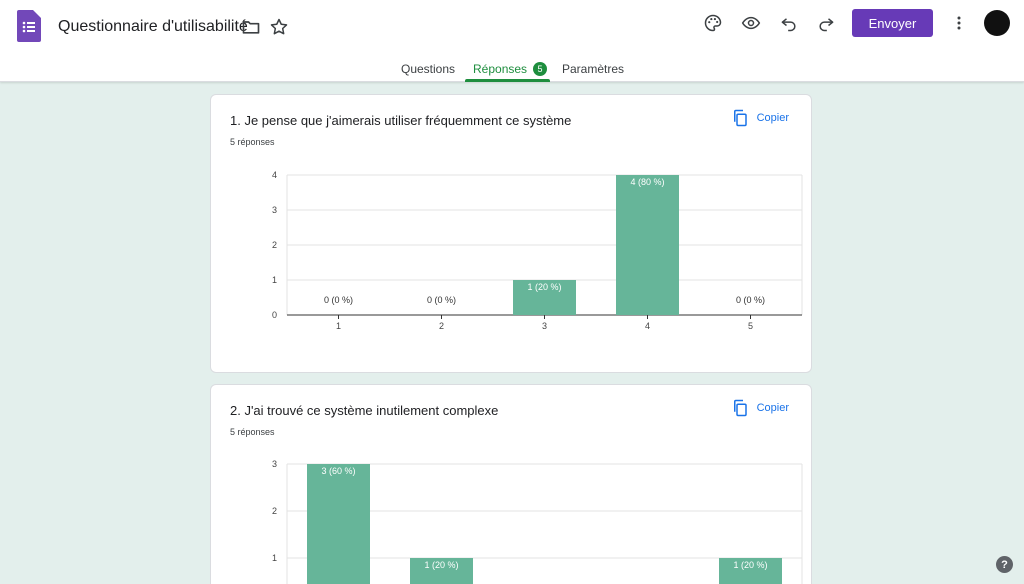 The height and width of the screenshot is (584, 1024). What do you see at coordinates (997, 23) in the screenshot?
I see `avatar` at bounding box center [997, 23].